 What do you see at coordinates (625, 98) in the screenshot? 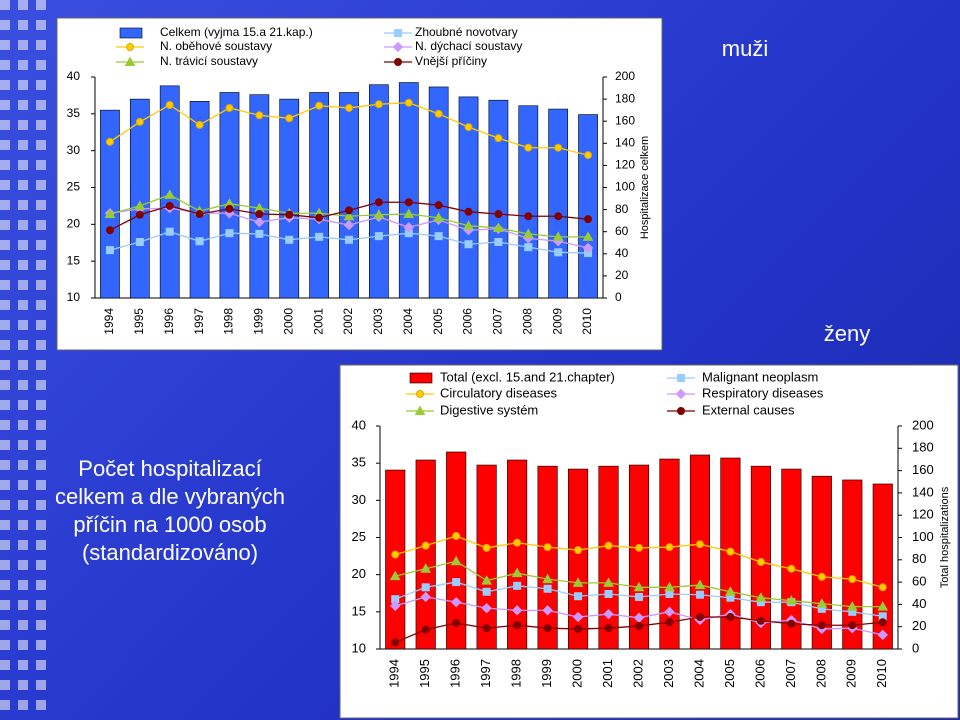
I see `y2-tick-label: 180` at bounding box center [625, 98].